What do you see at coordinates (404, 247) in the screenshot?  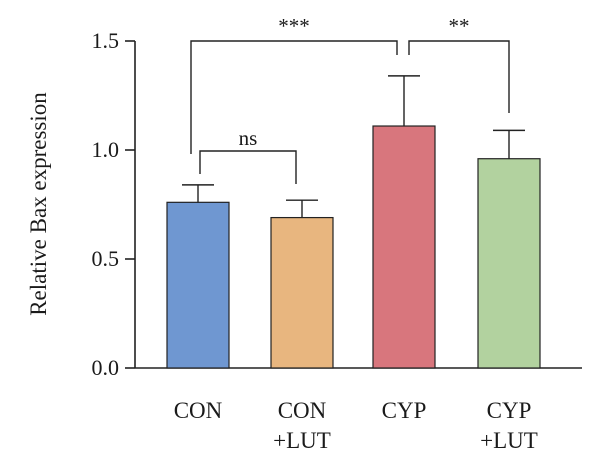 I see `bar-cyp` at bounding box center [404, 247].